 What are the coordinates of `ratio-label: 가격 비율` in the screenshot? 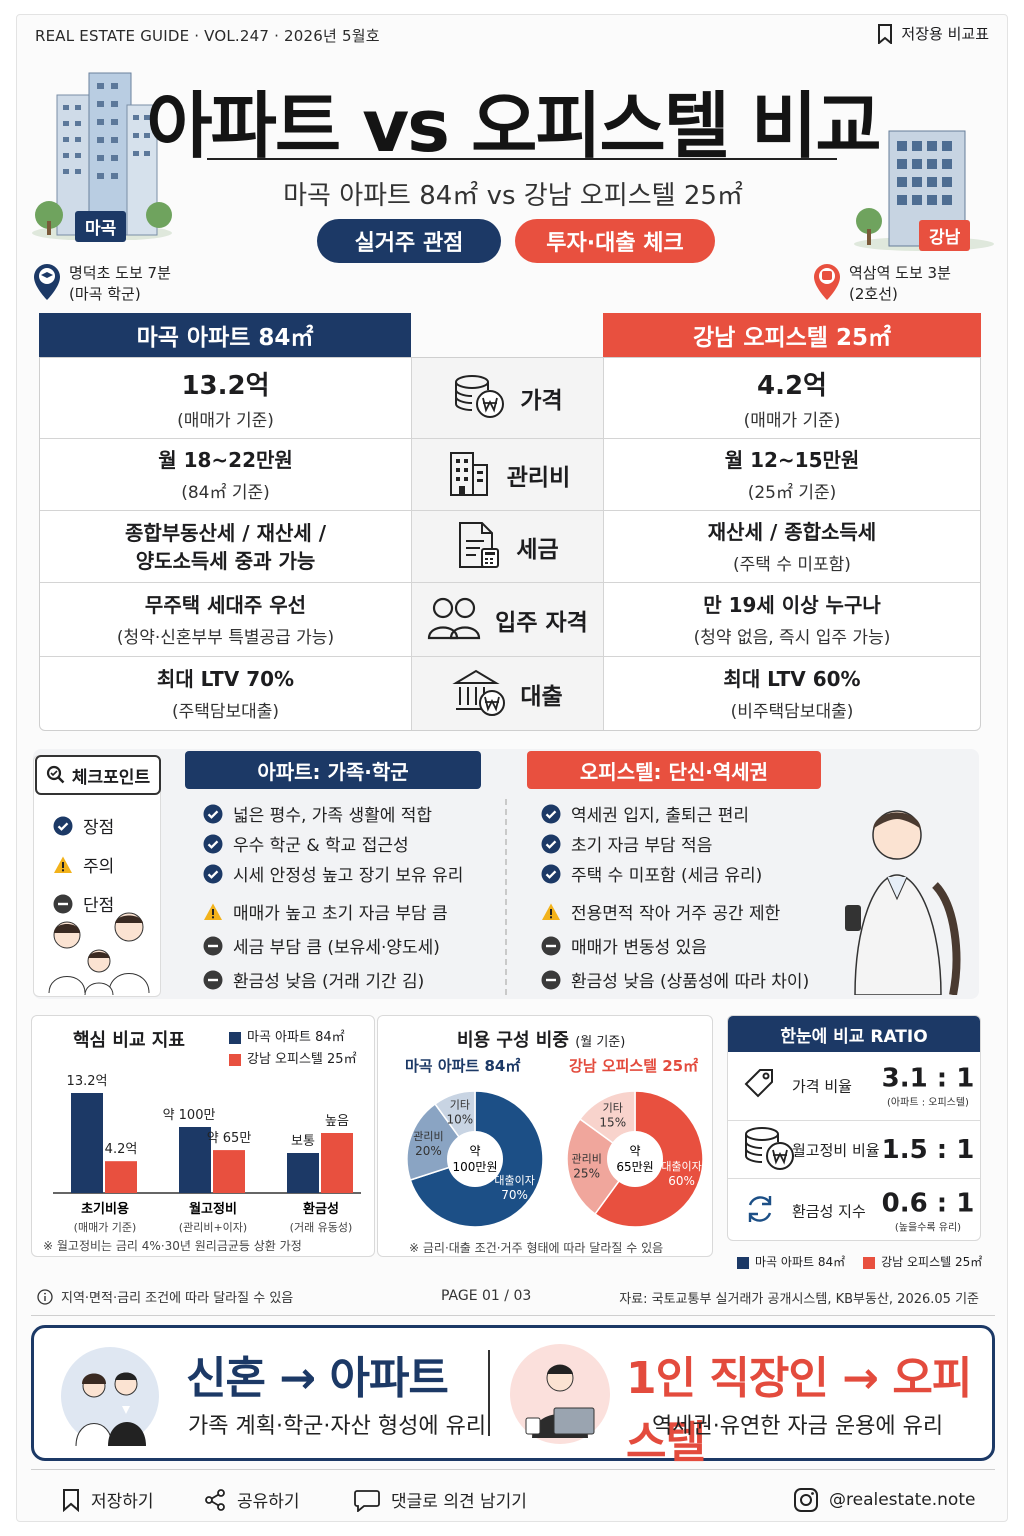 It's located at (822, 1086).